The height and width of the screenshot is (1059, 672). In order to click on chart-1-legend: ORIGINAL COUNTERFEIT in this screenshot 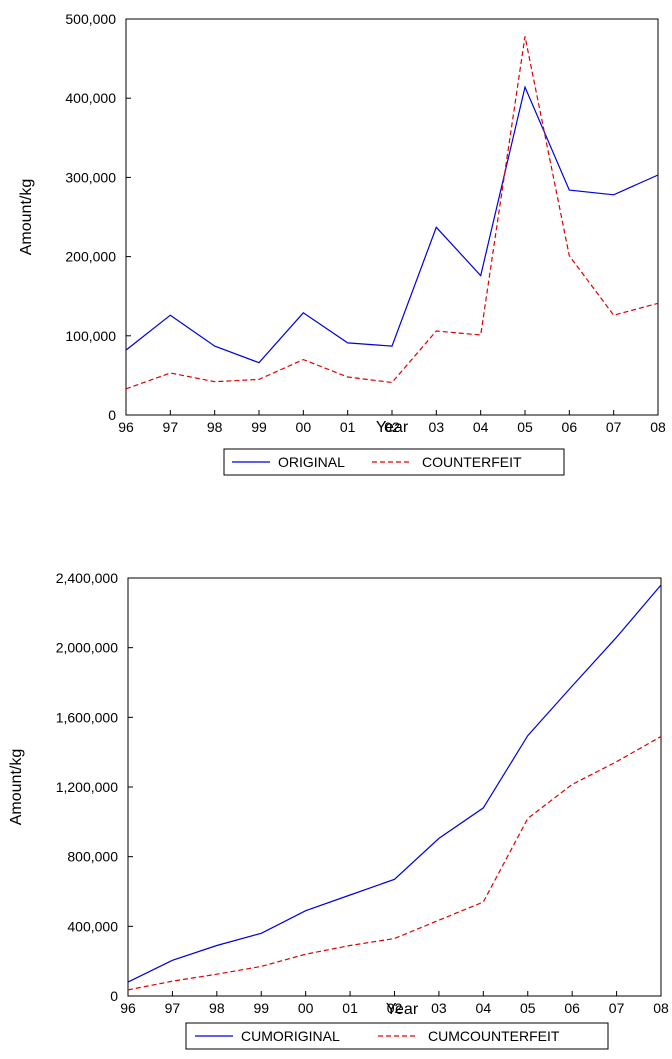, I will do `click(394, 462)`.